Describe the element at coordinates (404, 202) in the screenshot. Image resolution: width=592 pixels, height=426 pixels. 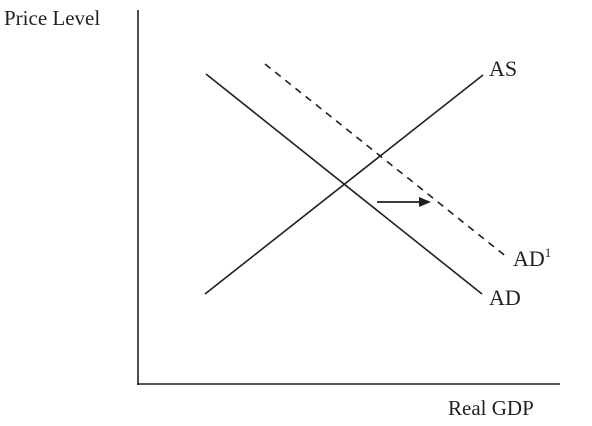
I see `shift-right-arrow-icon` at that location.